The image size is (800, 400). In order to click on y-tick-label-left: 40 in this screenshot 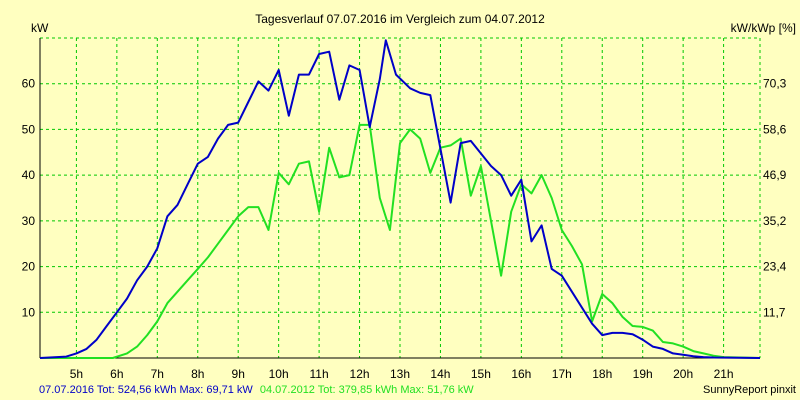, I will do `click(29, 175)`.